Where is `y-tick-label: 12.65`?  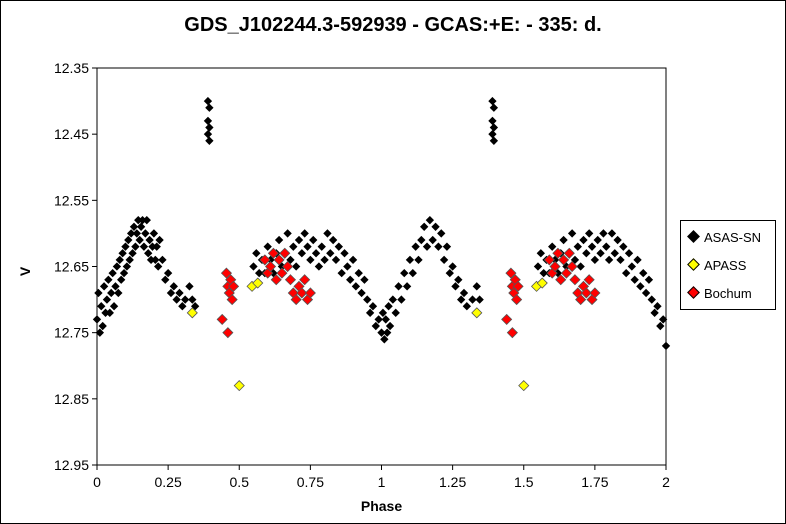
y-tick-label: 12.65 is located at coordinates (71, 267).